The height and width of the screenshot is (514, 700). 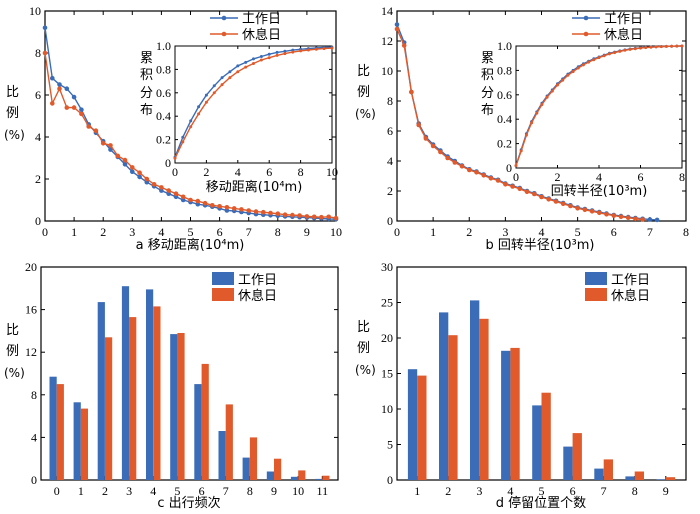 I want to click on panel-d-ylabel-1: 比, so click(x=363, y=327).